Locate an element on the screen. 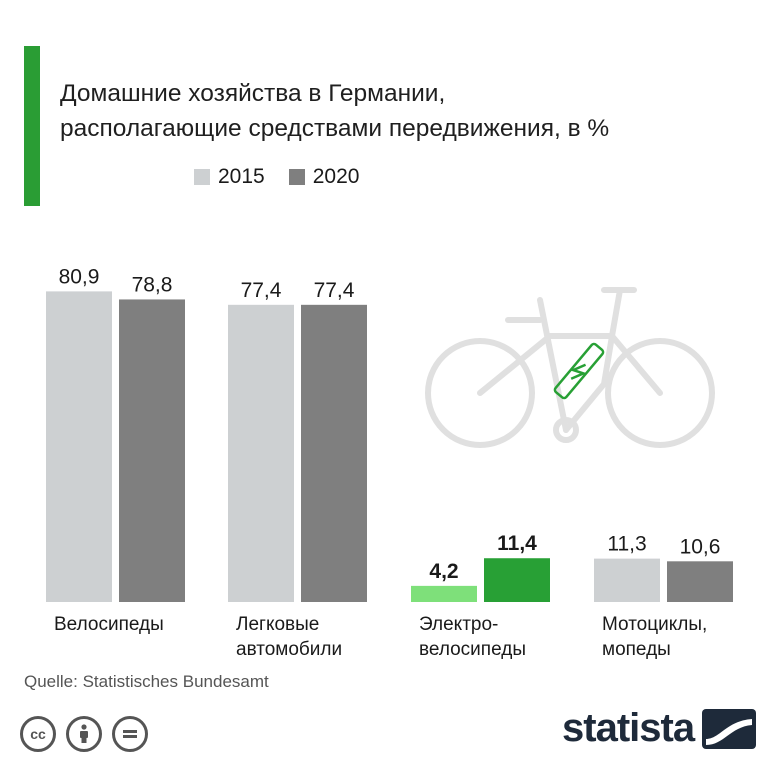  bar-value-label-2015-2: 4,2 is located at coordinates (443, 571).